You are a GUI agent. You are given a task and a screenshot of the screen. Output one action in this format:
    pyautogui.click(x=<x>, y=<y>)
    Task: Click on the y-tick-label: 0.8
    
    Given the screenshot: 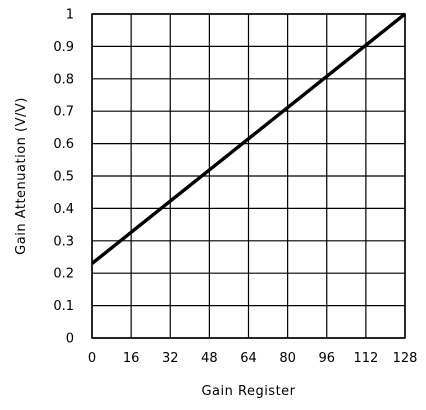 What is the action you would take?
    pyautogui.click(x=63, y=79)
    